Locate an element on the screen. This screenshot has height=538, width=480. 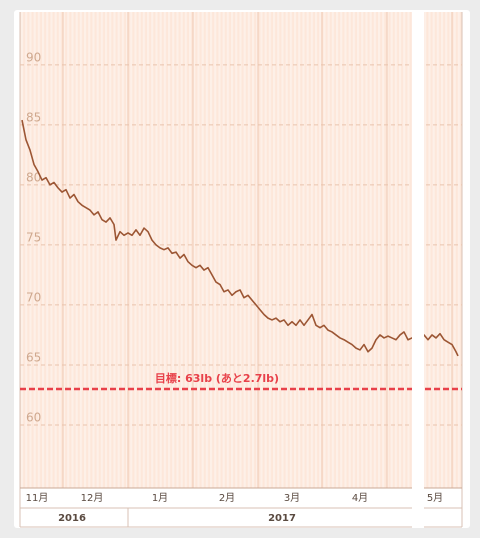
y-tick-label: 75 is located at coordinates (33, 237).